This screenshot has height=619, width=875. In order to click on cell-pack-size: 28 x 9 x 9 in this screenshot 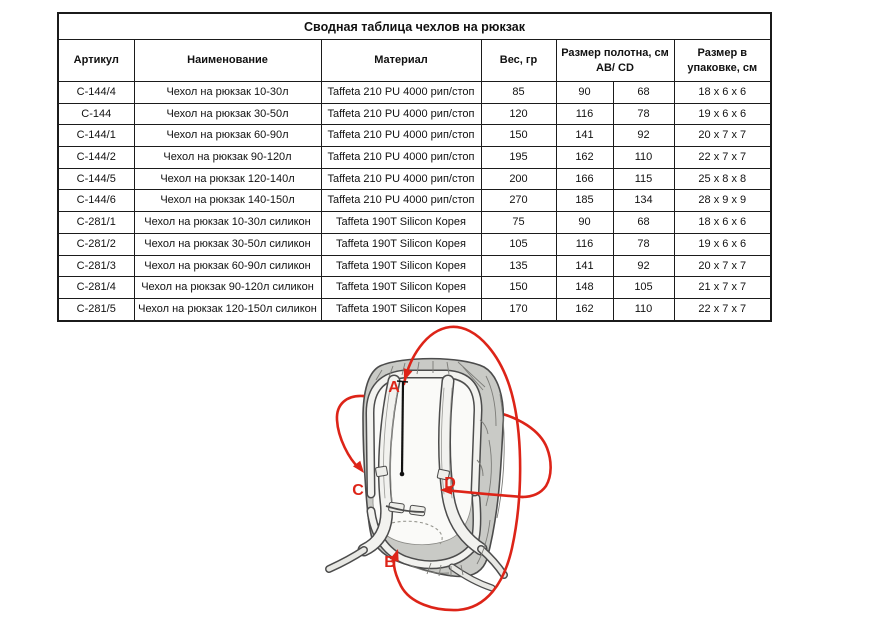, I will do `click(722, 201)`.